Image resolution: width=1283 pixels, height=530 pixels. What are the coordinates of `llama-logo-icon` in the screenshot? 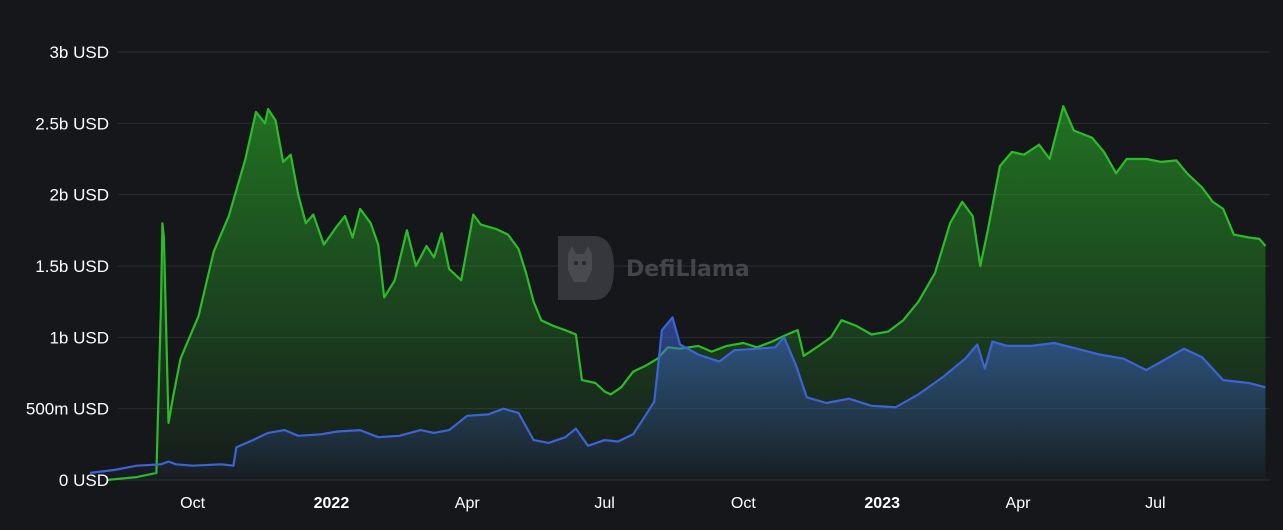 It's located at (586, 268).